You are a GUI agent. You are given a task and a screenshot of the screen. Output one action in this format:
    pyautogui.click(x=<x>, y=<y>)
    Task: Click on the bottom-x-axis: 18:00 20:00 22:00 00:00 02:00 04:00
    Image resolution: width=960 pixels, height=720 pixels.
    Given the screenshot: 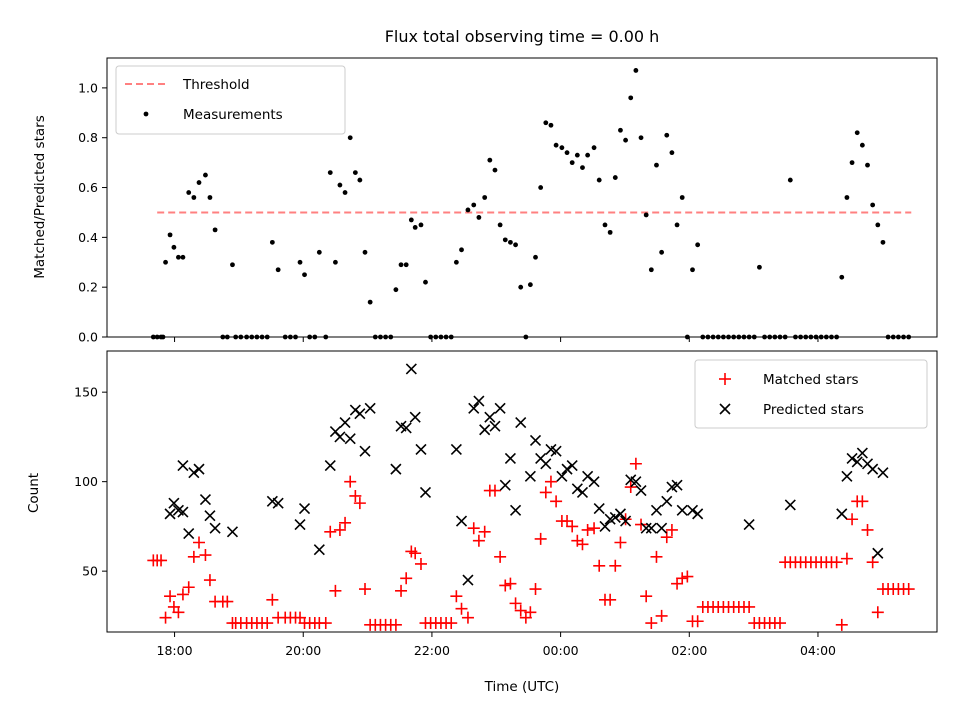 What is the action you would take?
    pyautogui.click(x=496, y=645)
    